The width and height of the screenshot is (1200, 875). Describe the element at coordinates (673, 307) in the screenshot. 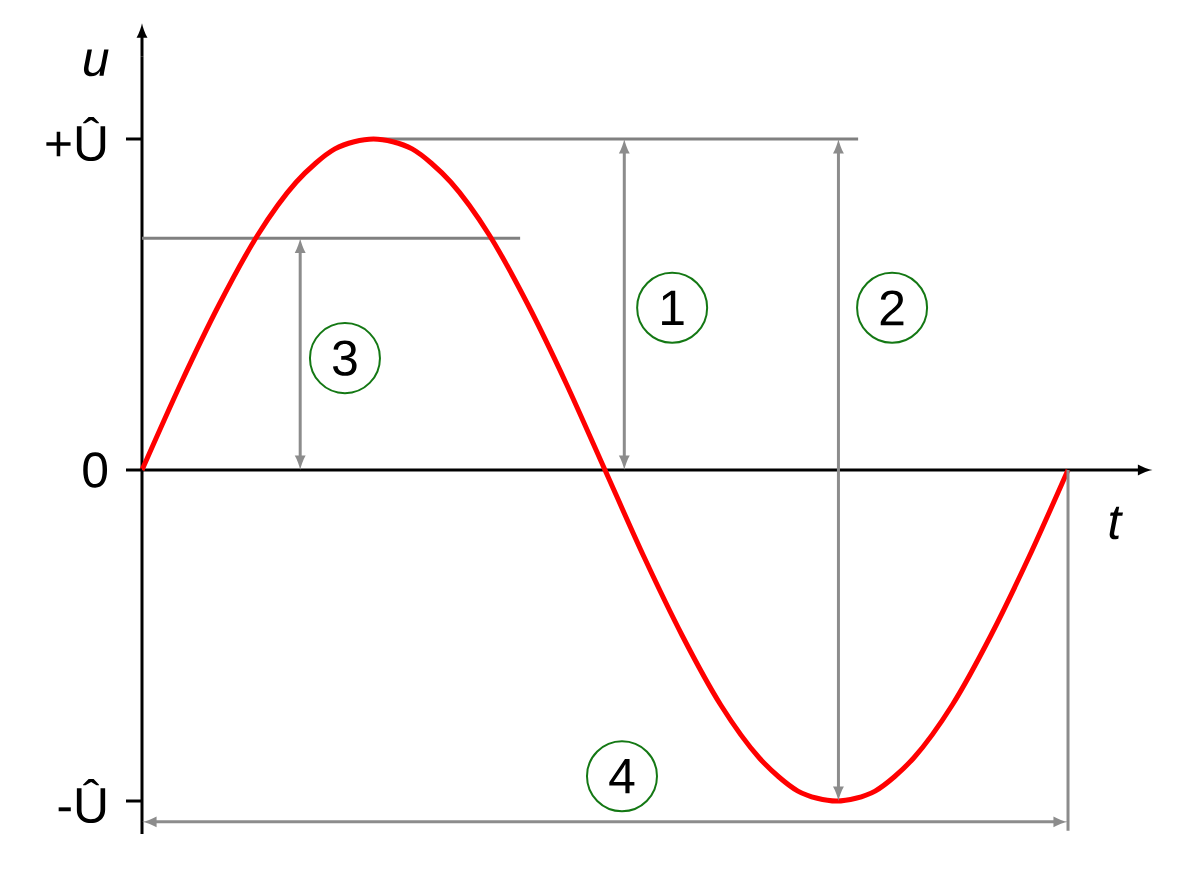

I see `annotation: 1` at that location.